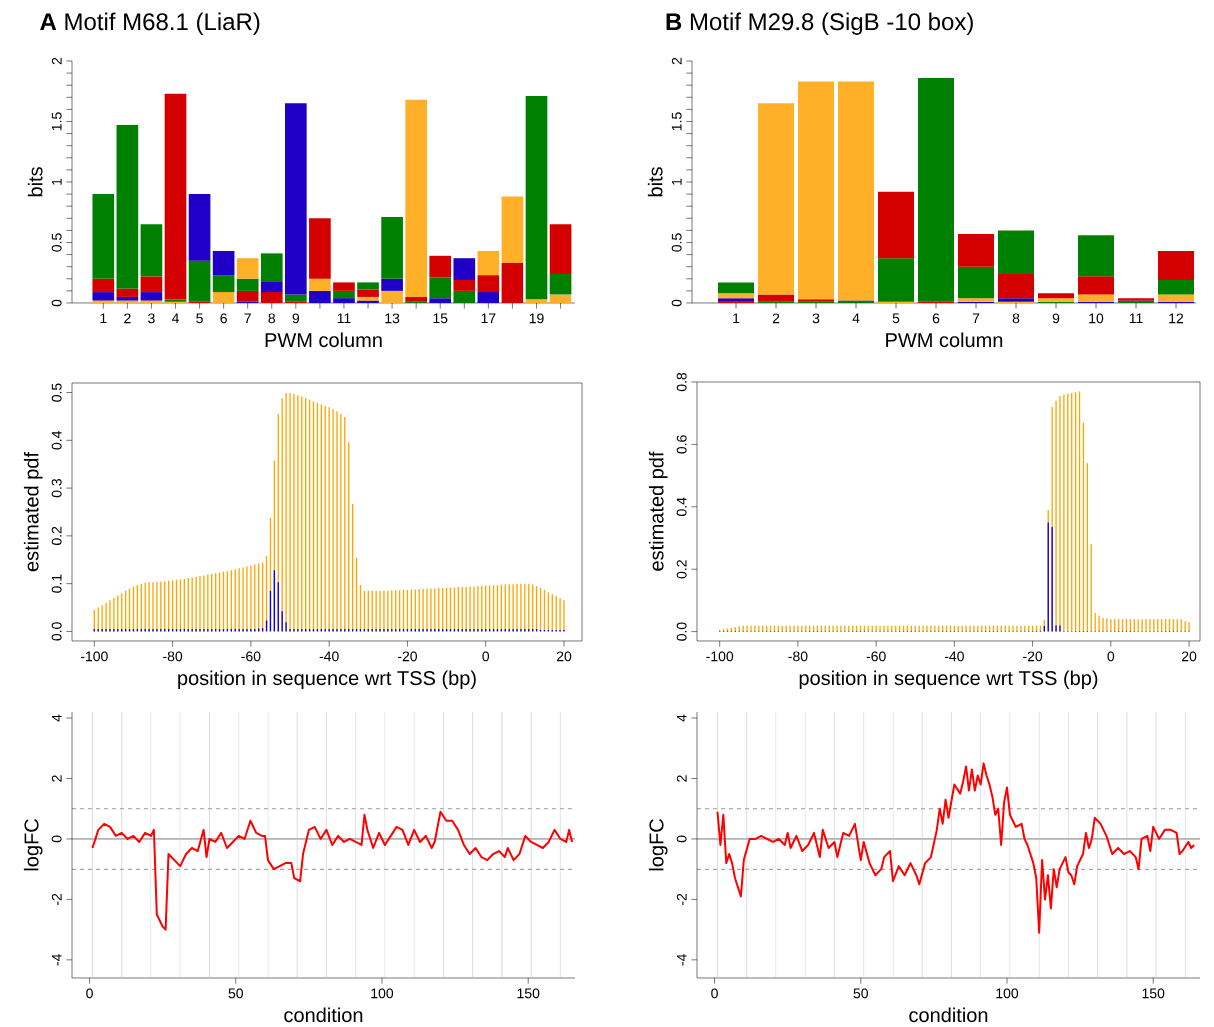 Image resolution: width=1214 pixels, height=1027 pixels. What do you see at coordinates (488, 318) in the screenshot?
I see `x-tick-label: 17` at bounding box center [488, 318].